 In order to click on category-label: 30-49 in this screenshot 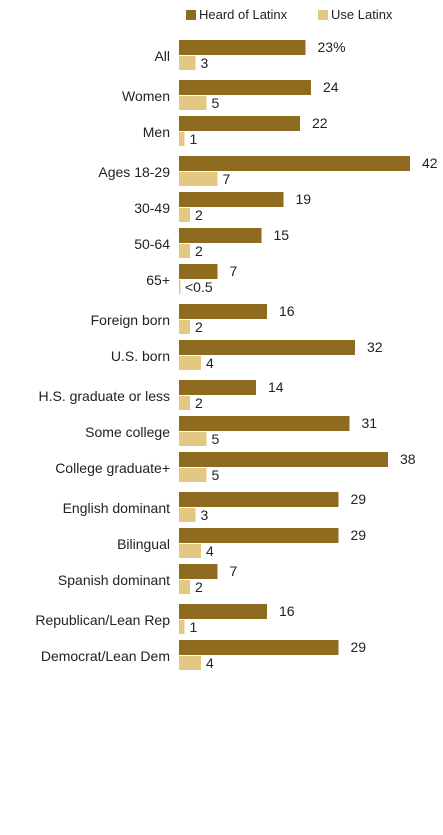, I will do `click(152, 208)`.